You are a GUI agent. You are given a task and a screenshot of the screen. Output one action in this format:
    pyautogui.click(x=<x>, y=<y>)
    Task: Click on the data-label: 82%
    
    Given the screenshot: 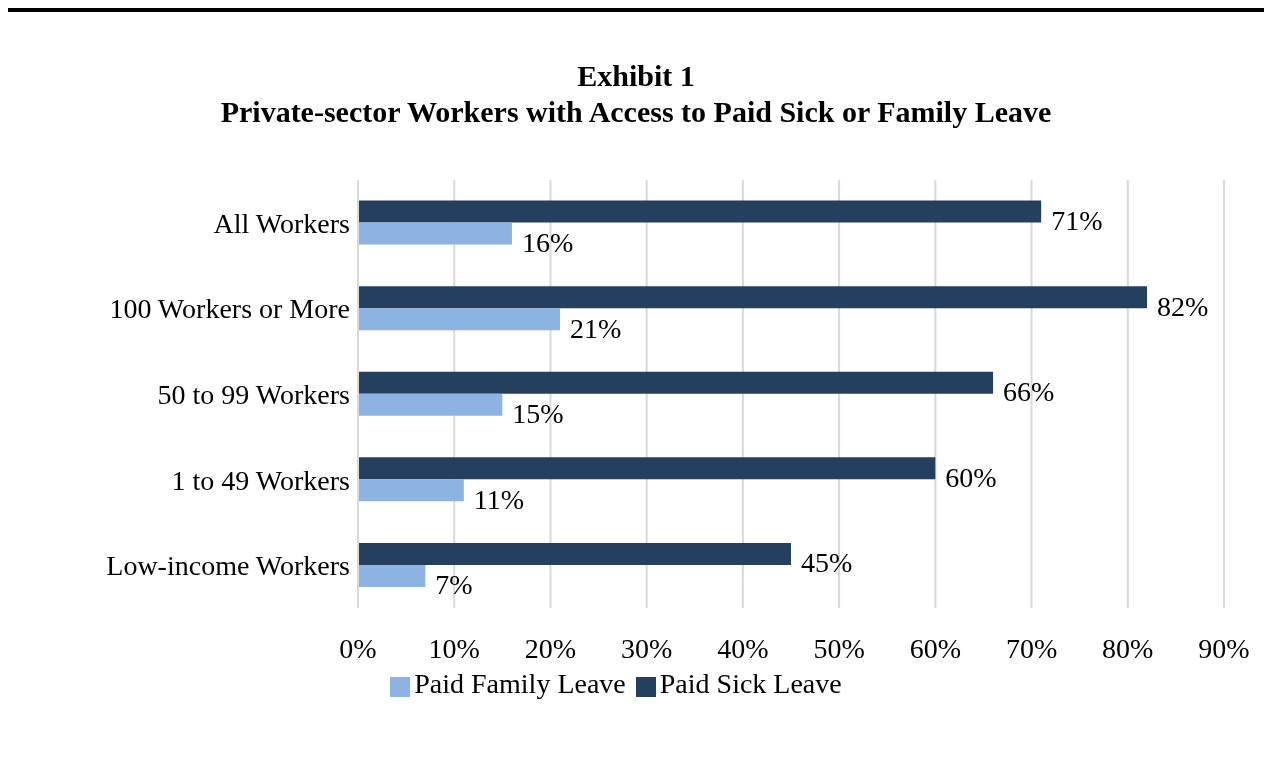 What is the action you would take?
    pyautogui.click(x=1183, y=306)
    